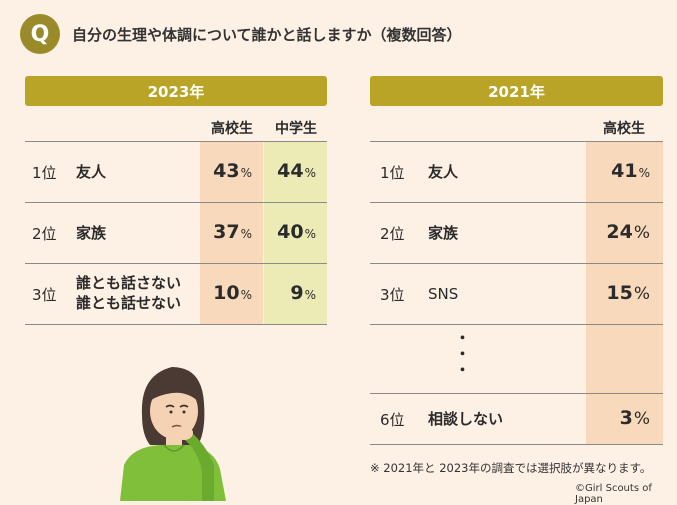 This screenshot has width=677, height=505. What do you see at coordinates (44, 173) in the screenshot?
I see `rank-2023-1: 1位` at bounding box center [44, 173].